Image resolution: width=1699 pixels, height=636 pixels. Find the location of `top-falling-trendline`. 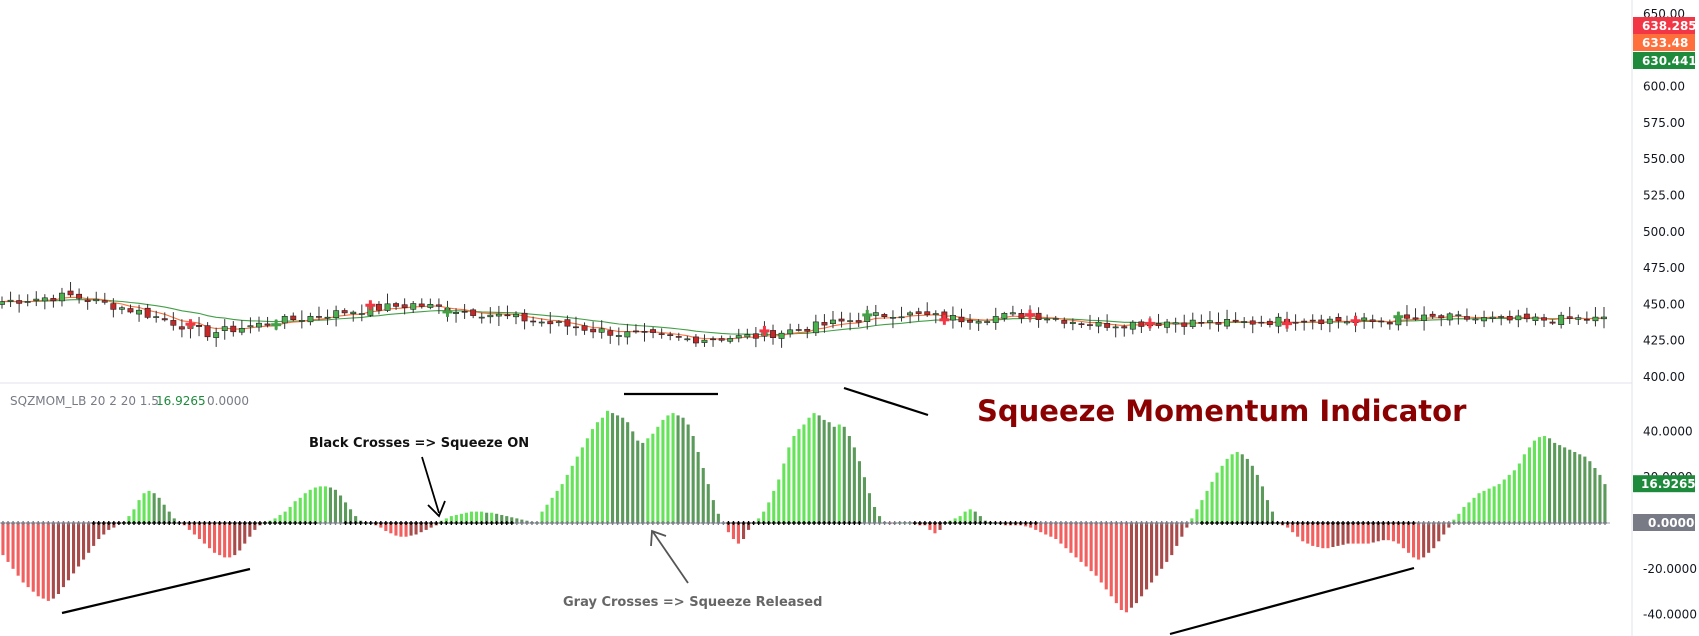

top-falling-trendline is located at coordinates (886, 401).